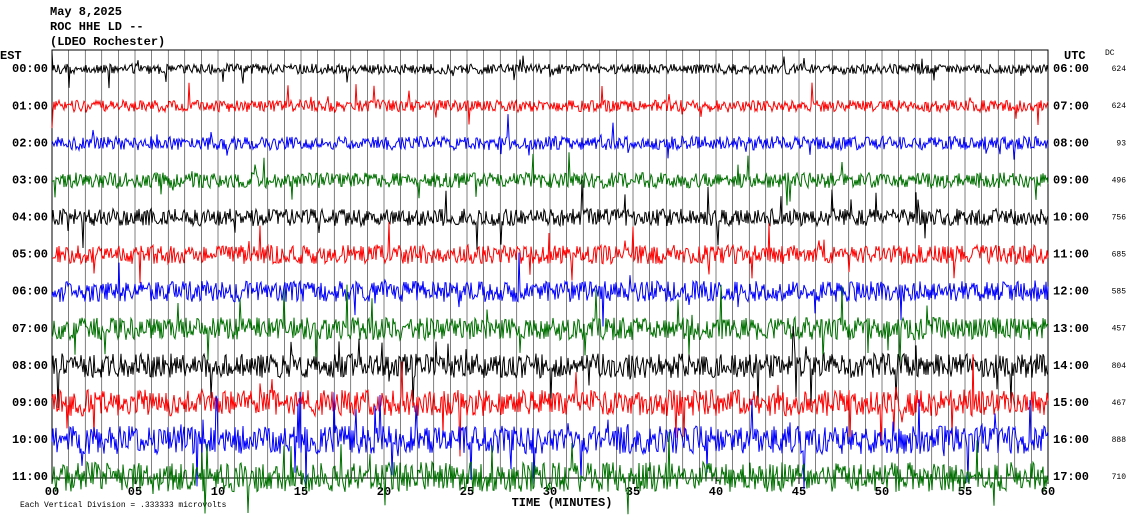 The height and width of the screenshot is (519, 1130). I want to click on x-tick-label: 45, so click(799, 492).